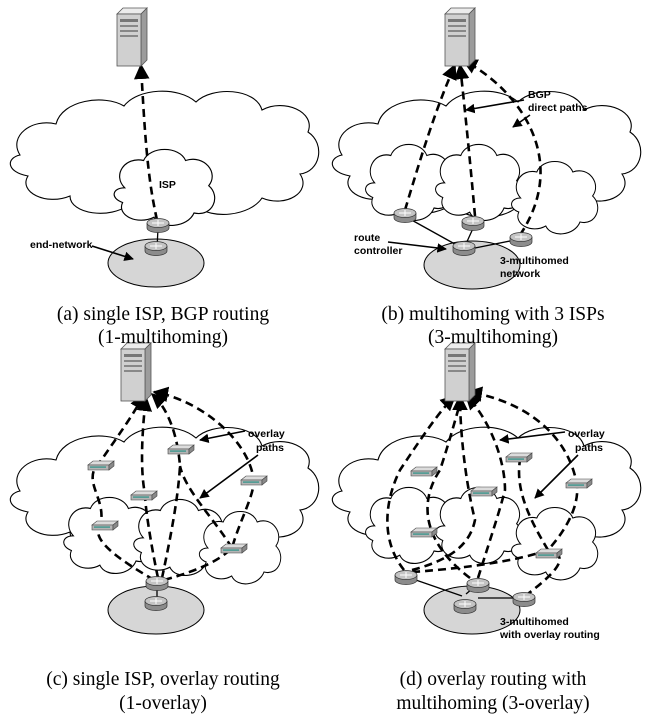  Describe the element at coordinates (163, 703) in the screenshot. I see `caption-c-line2: (1-overlay)` at that location.